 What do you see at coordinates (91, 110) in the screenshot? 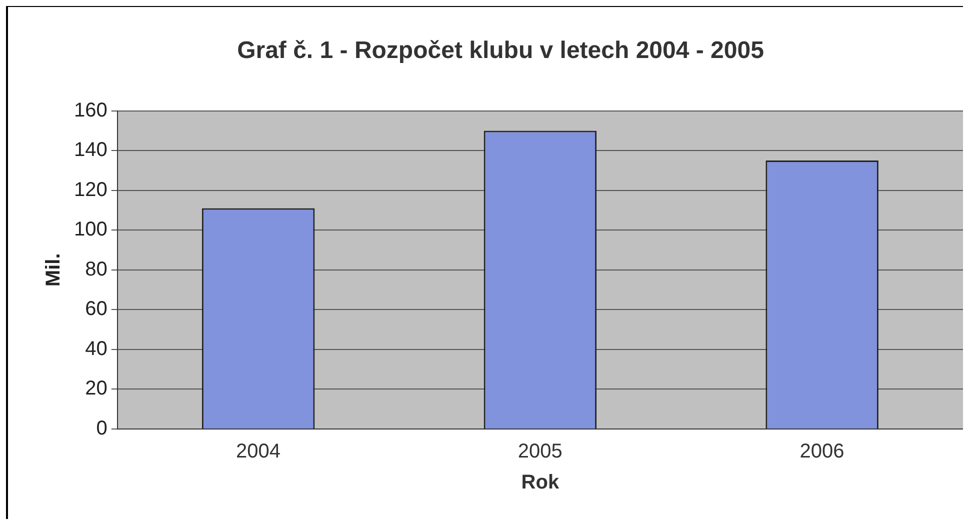
I see `y-tick-label: 160` at bounding box center [91, 110].